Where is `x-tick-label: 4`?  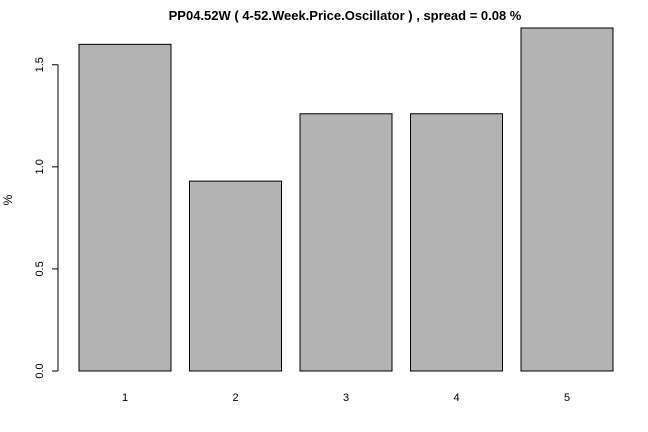
x-tick-label: 4 is located at coordinates (456, 398).